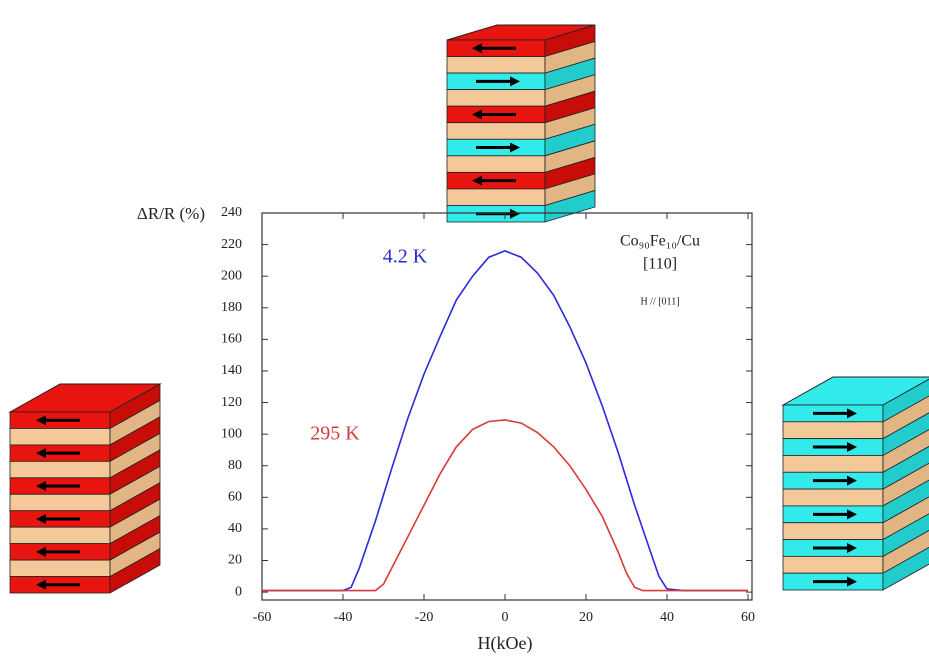  What do you see at coordinates (343, 617) in the screenshot?
I see `x-tick-label: -40` at bounding box center [343, 617].